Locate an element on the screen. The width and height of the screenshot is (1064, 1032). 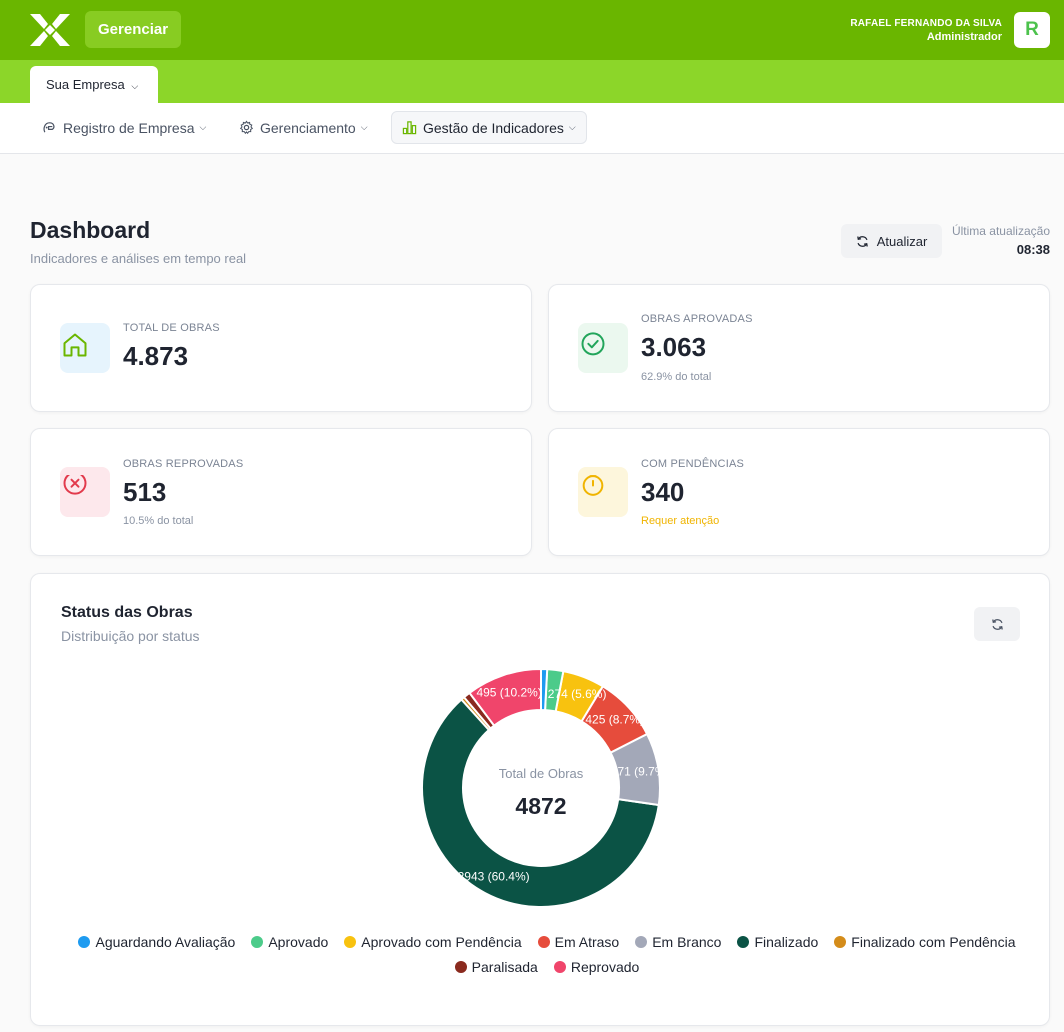
chart-refresh-button is located at coordinates (997, 624).